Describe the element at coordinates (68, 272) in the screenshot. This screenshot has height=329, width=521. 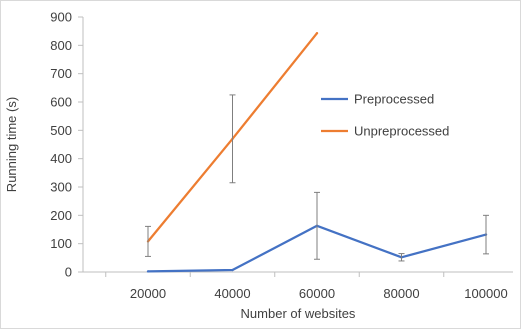
I see `y-tick-label: 0` at that location.